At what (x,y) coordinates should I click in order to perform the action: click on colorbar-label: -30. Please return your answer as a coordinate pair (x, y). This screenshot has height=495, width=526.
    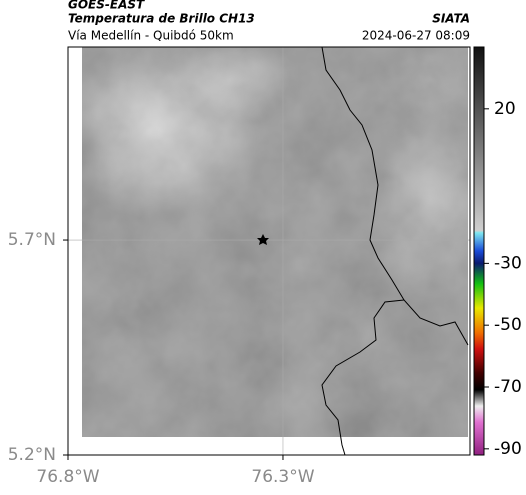
    Looking at the image, I should click on (508, 263).